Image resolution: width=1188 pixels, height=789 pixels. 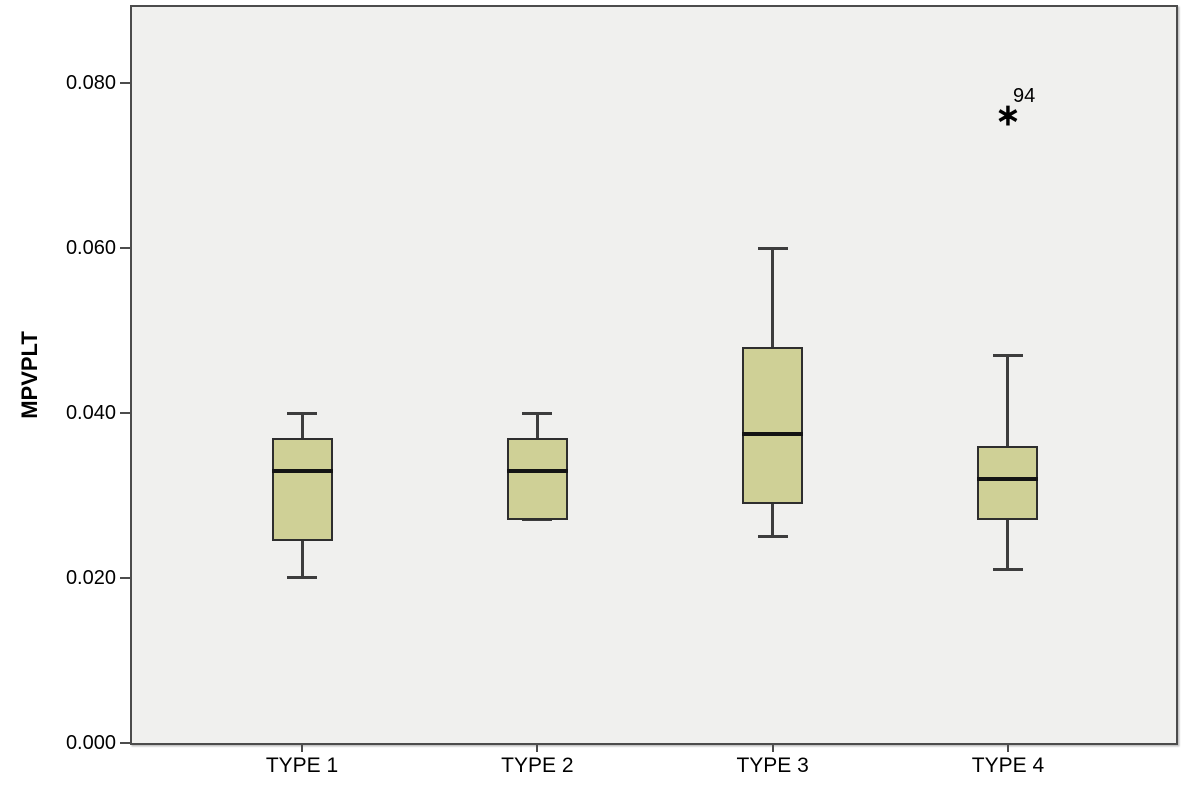 I want to click on y-tick-label: 0.040, so click(x=90, y=412).